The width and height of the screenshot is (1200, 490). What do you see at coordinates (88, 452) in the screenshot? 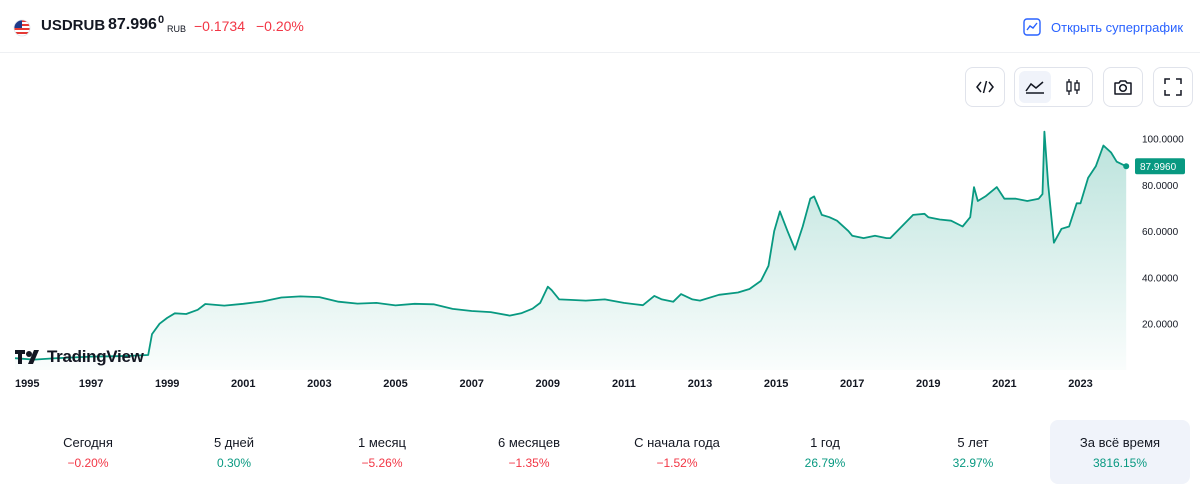
I see `period-today: Сегодня −0.20%` at bounding box center [88, 452].